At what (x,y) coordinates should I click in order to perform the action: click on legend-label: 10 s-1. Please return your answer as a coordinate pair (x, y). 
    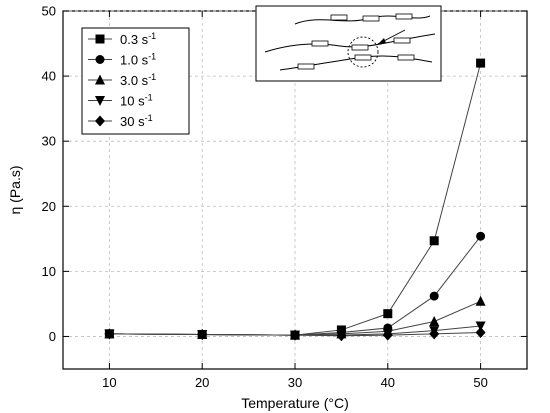
    Looking at the image, I should click on (136, 101).